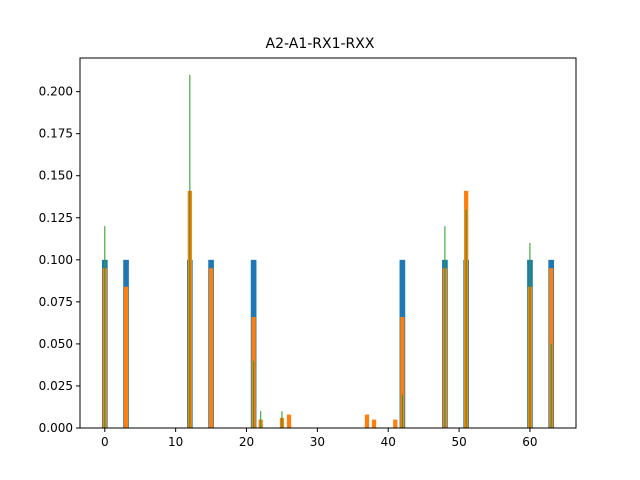  What do you see at coordinates (56, 428) in the screenshot?
I see `y-tick-label-0: 0.000` at bounding box center [56, 428].